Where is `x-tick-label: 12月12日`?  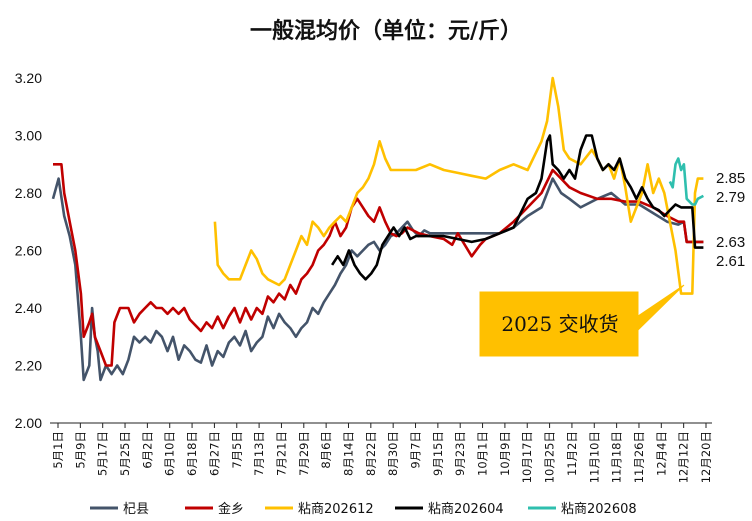 x-tick-label: 12月12日 is located at coordinates (684, 457).